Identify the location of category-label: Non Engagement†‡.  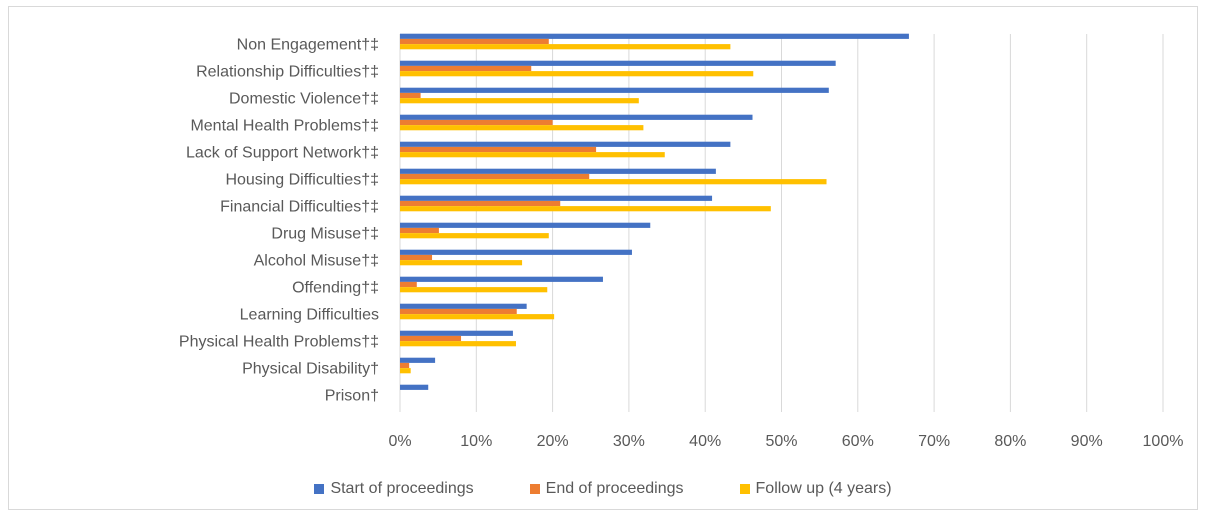
(308, 45).